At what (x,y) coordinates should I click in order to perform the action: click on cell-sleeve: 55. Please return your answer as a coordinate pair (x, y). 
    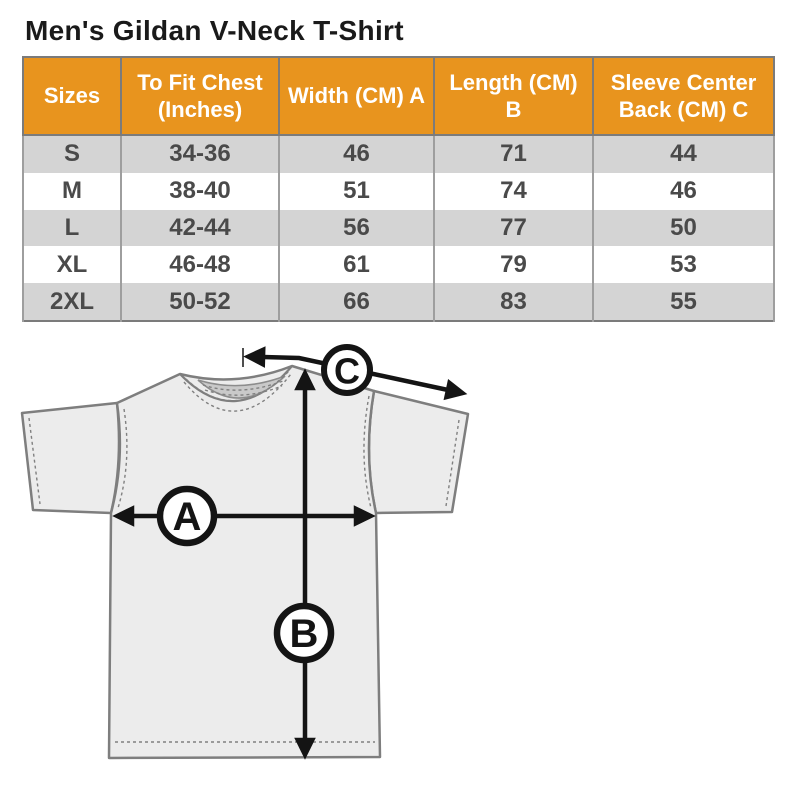
    Looking at the image, I should click on (683, 302).